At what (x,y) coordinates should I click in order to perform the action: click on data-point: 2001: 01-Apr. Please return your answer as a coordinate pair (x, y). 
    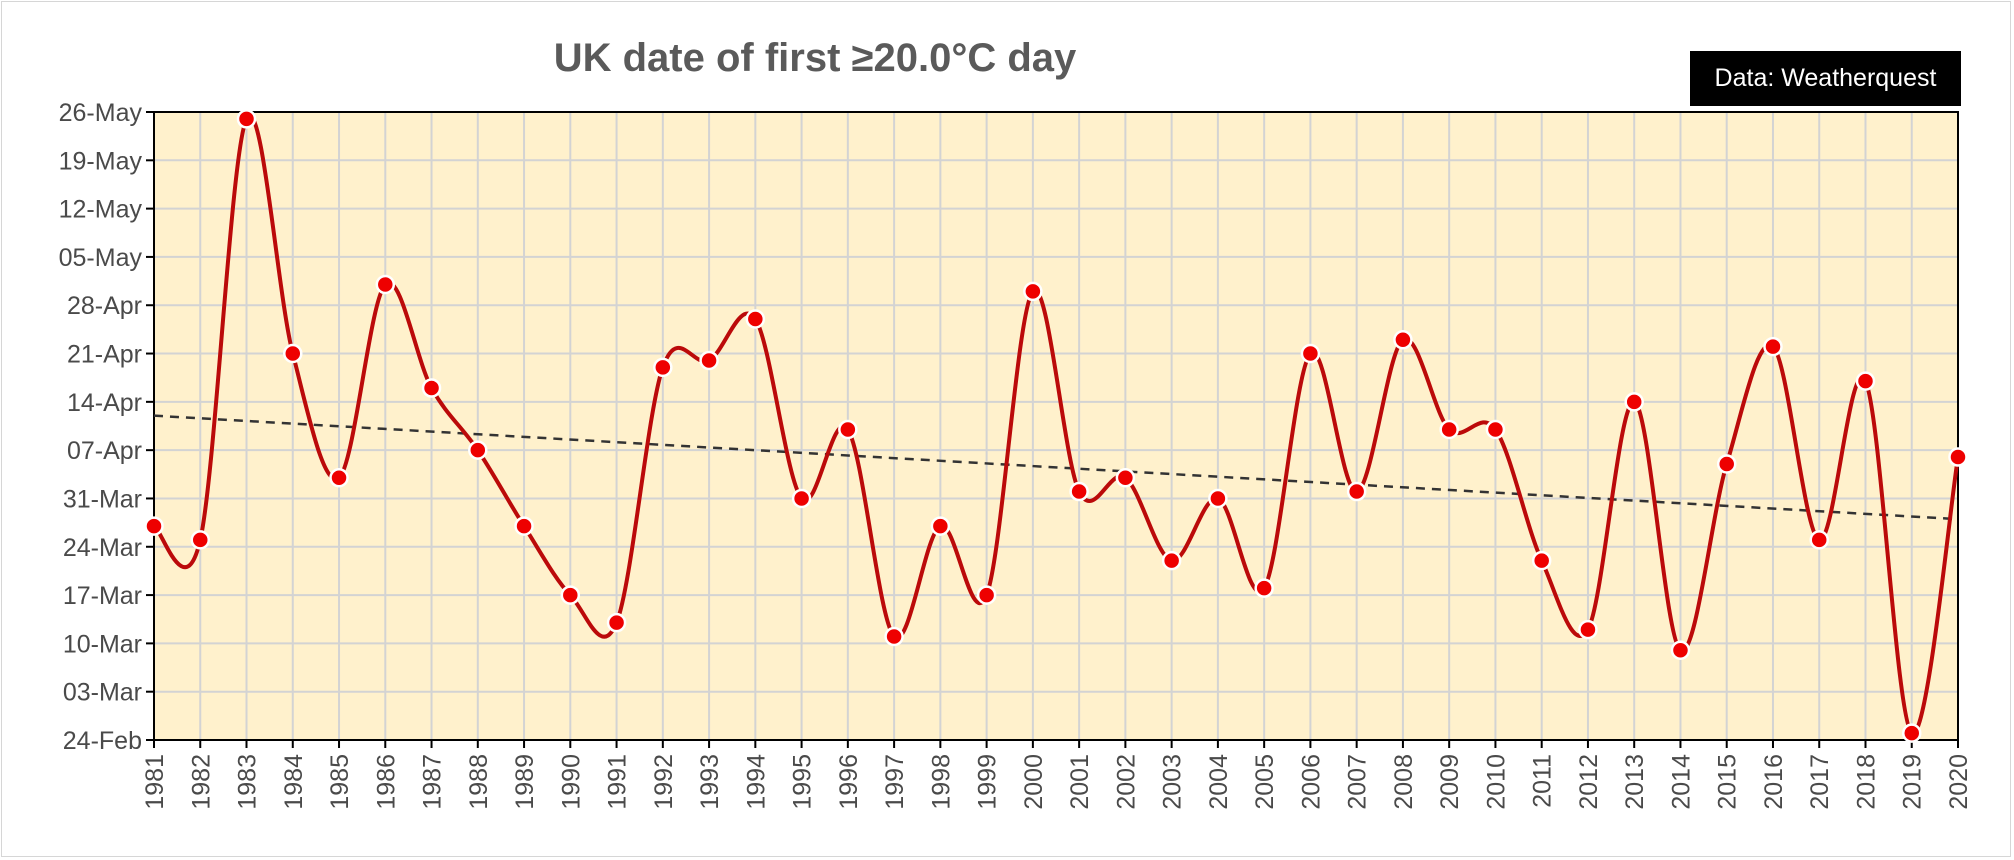
    Looking at the image, I should click on (1079, 491).